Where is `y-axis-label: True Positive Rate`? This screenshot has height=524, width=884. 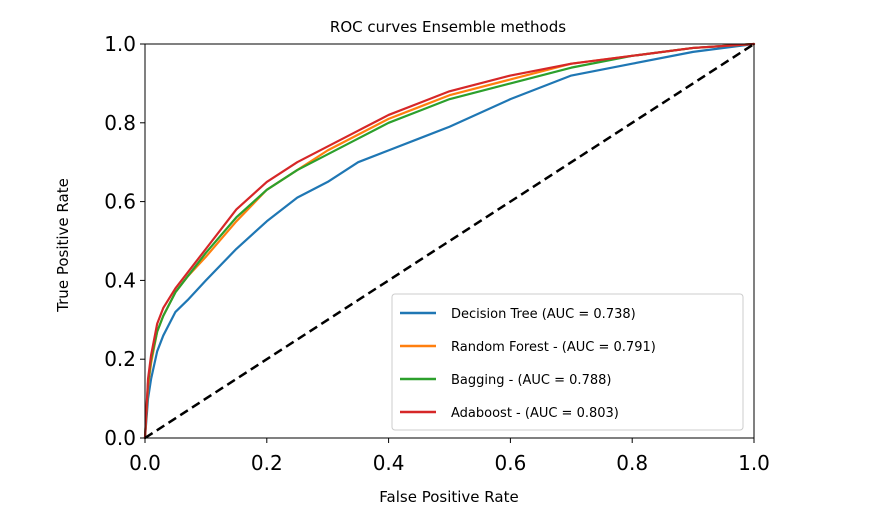
y-axis-label: True Positive Rate is located at coordinates (63, 245).